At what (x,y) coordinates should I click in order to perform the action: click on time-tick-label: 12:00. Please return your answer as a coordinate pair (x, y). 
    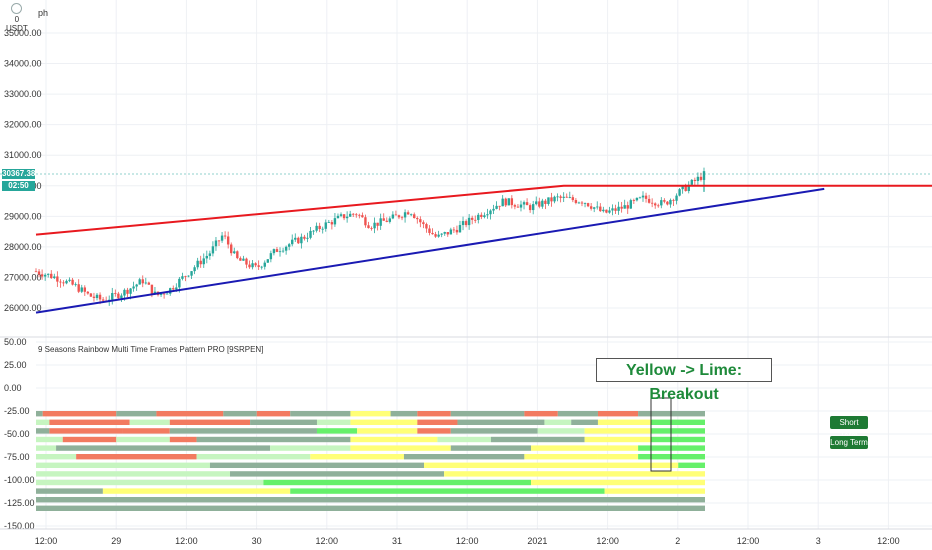
    Looking at the image, I should click on (607, 541).